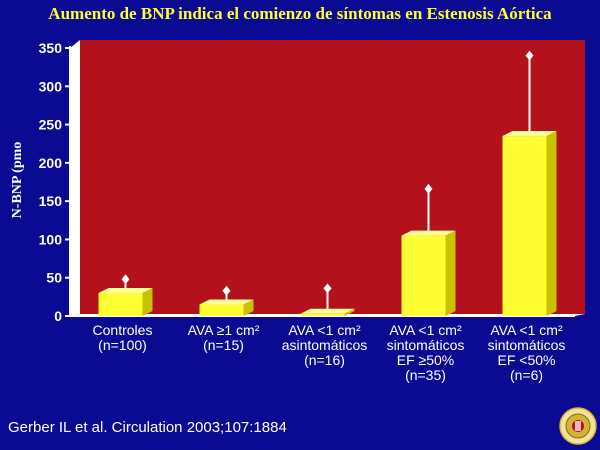  I want to click on x-tick-label: AVA <1 cm² sintomáticos EF <50% (n=6), so click(526, 352).